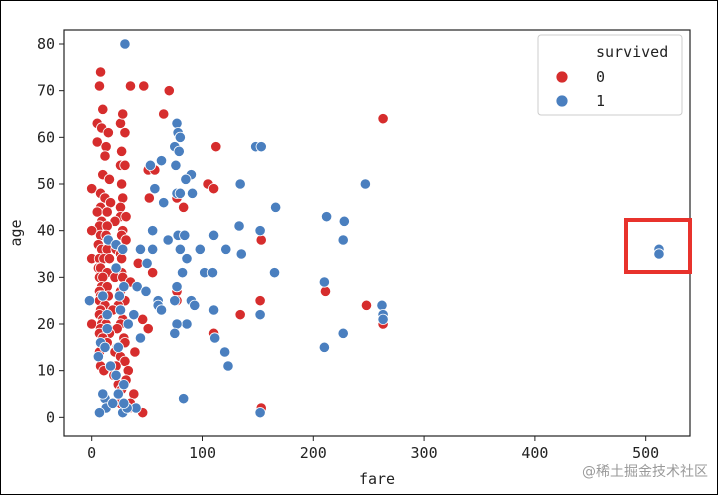  I want to click on y-tick-label: 30, so click(46, 277).